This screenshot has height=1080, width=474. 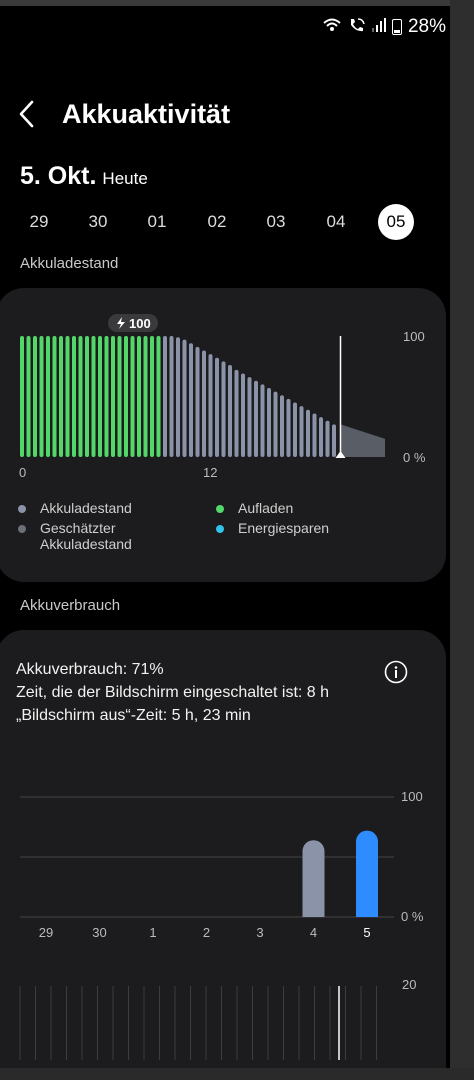 What do you see at coordinates (206, 932) in the screenshot?
I see `usage-x-label: 2` at bounding box center [206, 932].